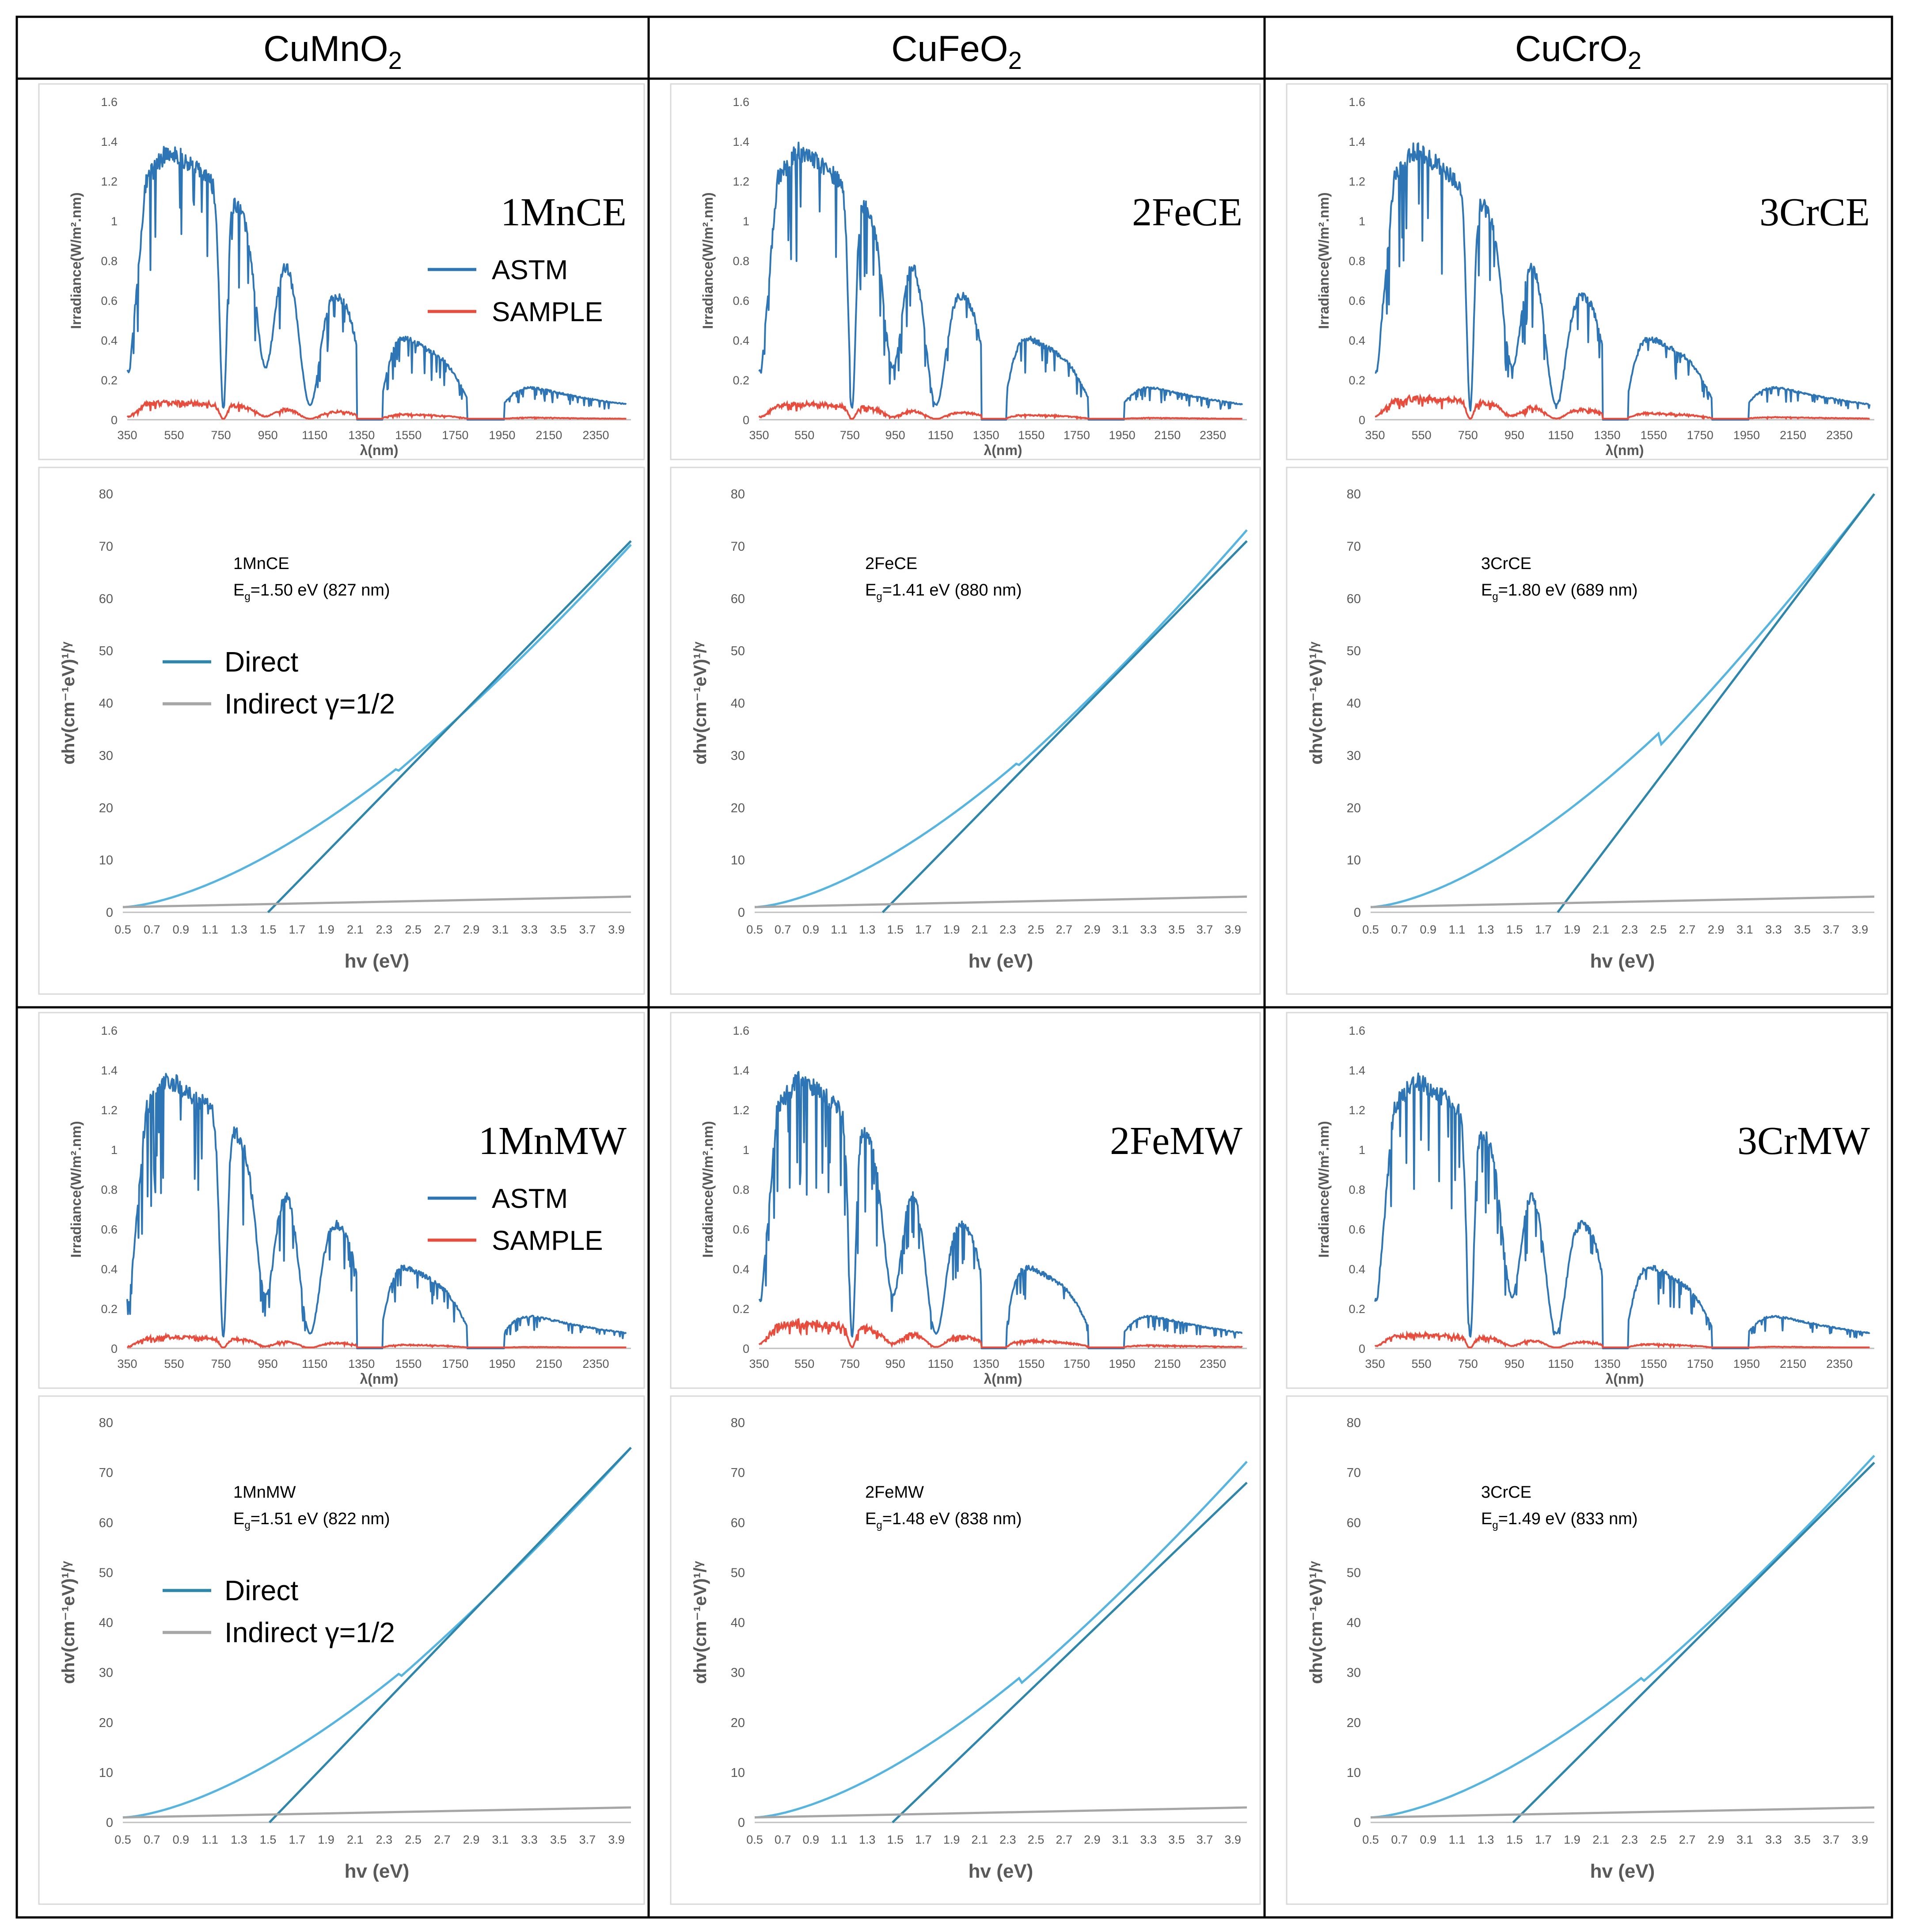 This screenshot has width=1907, height=1932. What do you see at coordinates (783, 929) in the screenshot?
I see `x-tick-label: 0.7` at bounding box center [783, 929].